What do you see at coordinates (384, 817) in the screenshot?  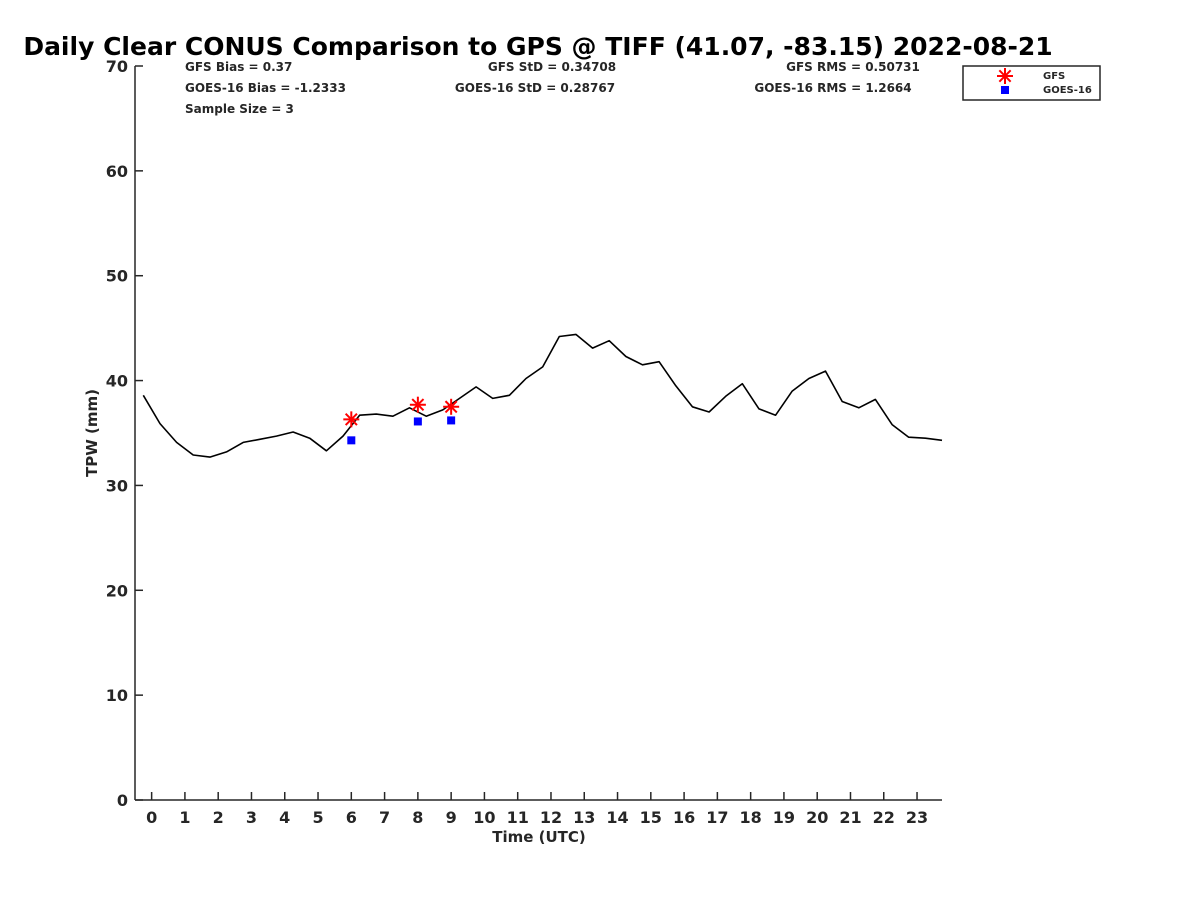 I see `x-tick-label: 7` at bounding box center [384, 817].